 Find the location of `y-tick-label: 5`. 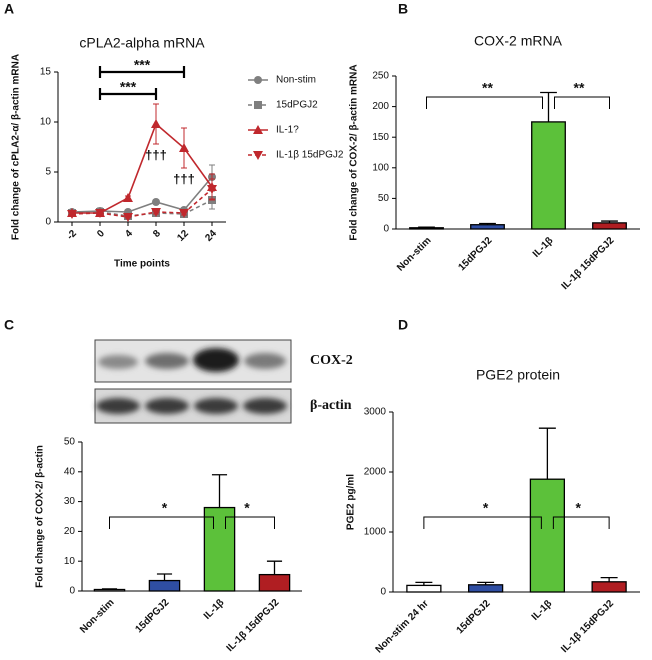

y-tick-label: 5 is located at coordinates (48, 172).